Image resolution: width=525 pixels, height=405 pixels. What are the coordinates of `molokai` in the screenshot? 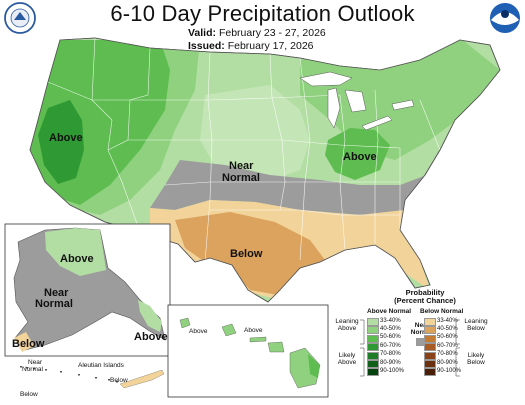 It's located at (258, 339).